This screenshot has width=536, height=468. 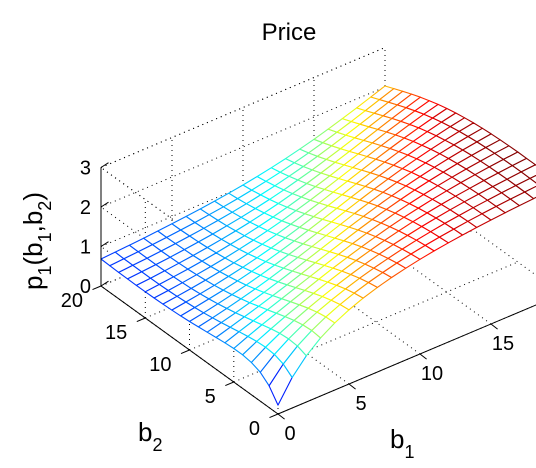 I want to click on y-axis-label-main: b, so click(x=145, y=432).